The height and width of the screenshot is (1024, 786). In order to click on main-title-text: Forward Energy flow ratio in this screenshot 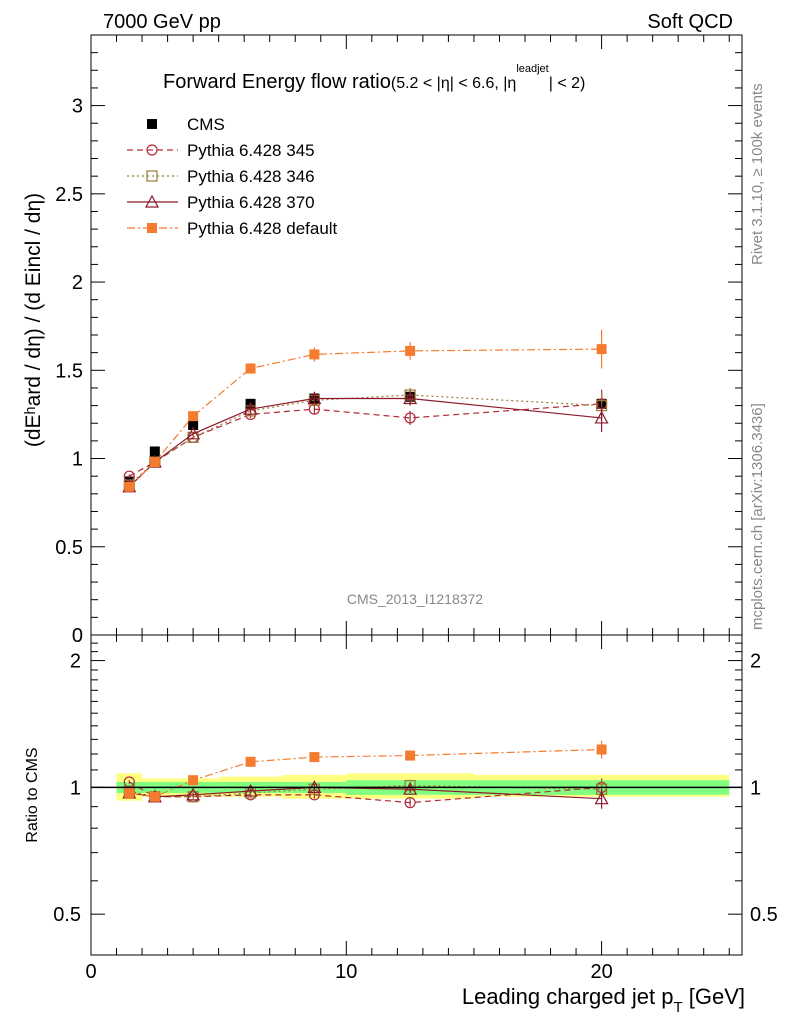, I will do `click(277, 82)`.